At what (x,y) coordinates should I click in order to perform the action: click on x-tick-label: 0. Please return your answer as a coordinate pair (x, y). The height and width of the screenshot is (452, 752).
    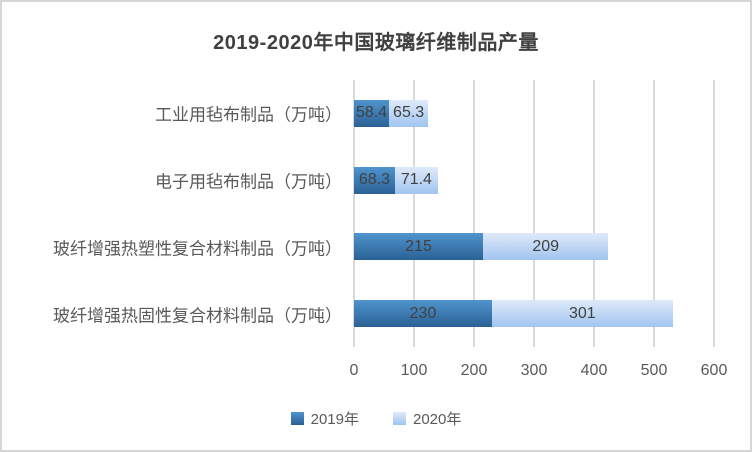
    Looking at the image, I should click on (354, 370).